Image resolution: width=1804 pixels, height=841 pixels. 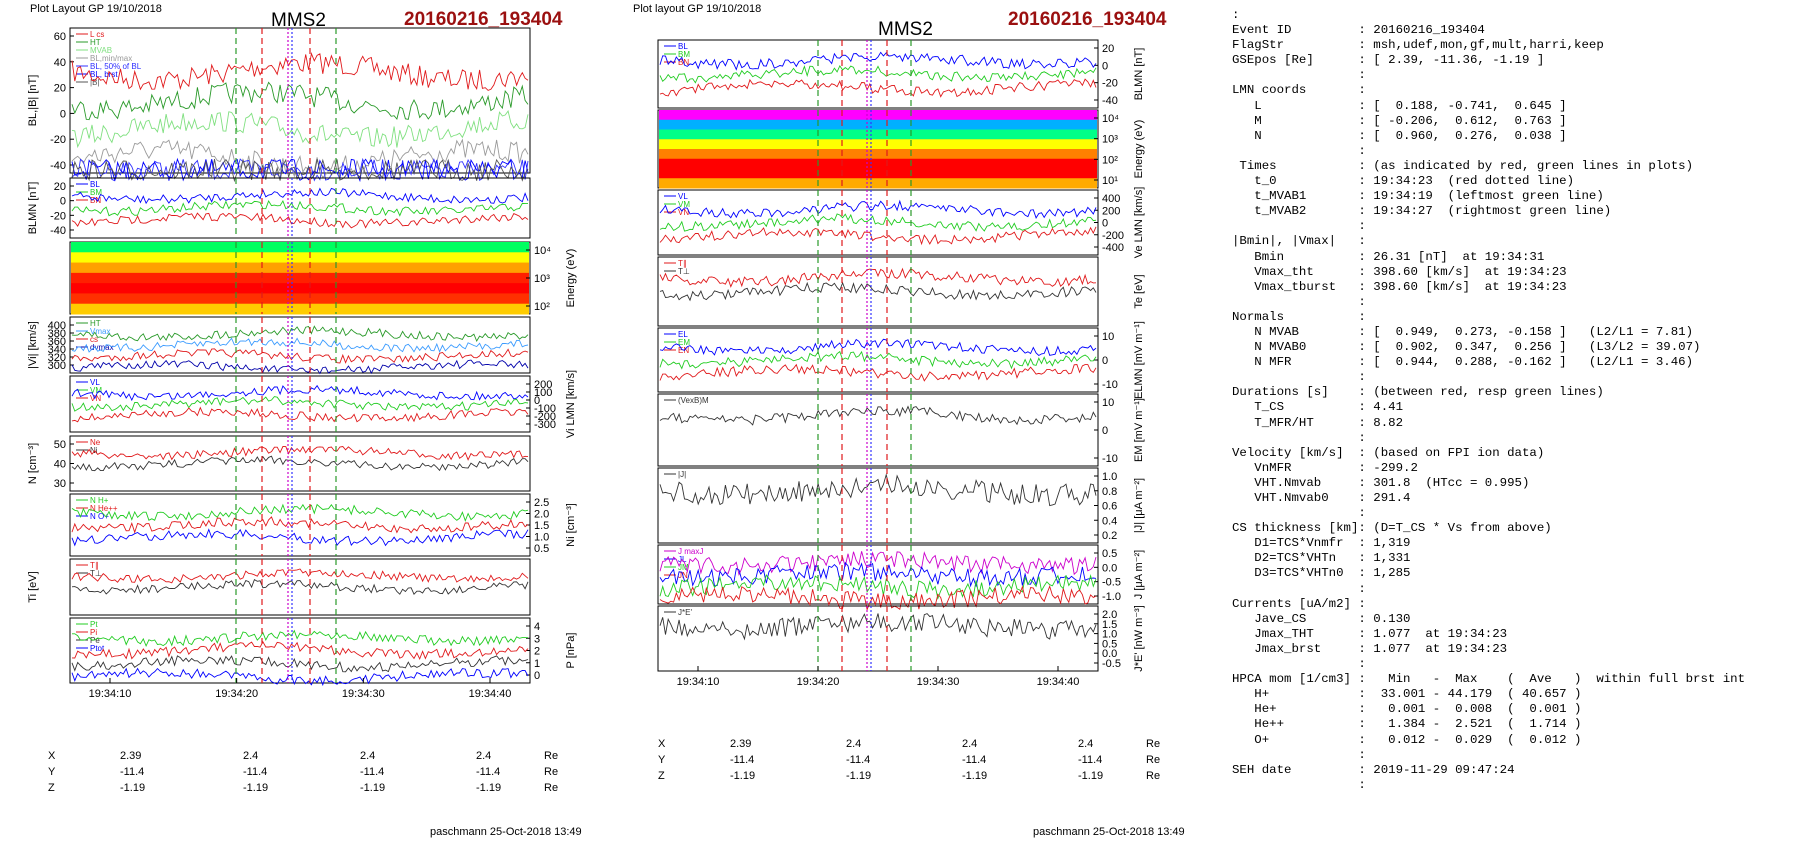 What do you see at coordinates (1111, 583) in the screenshot?
I see `y-tick-label: -0.5` at bounding box center [1111, 583].